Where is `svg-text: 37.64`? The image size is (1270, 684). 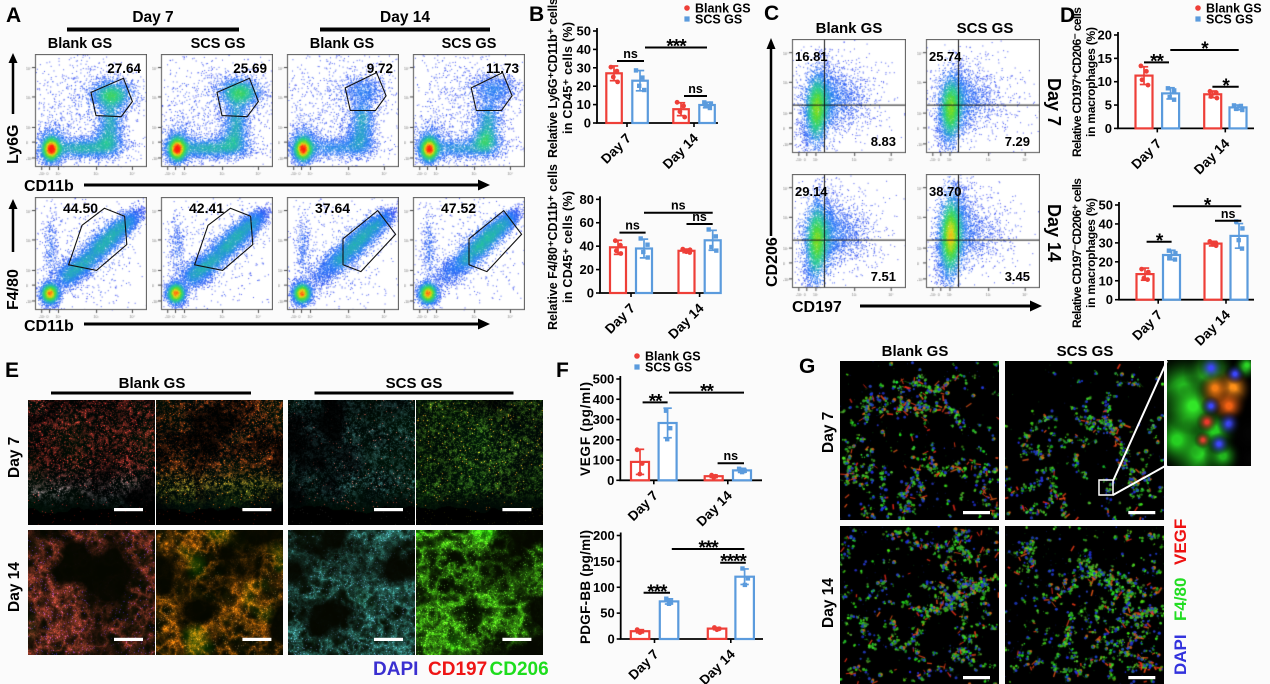
svg-text: 37.64 is located at coordinates (332, 208).